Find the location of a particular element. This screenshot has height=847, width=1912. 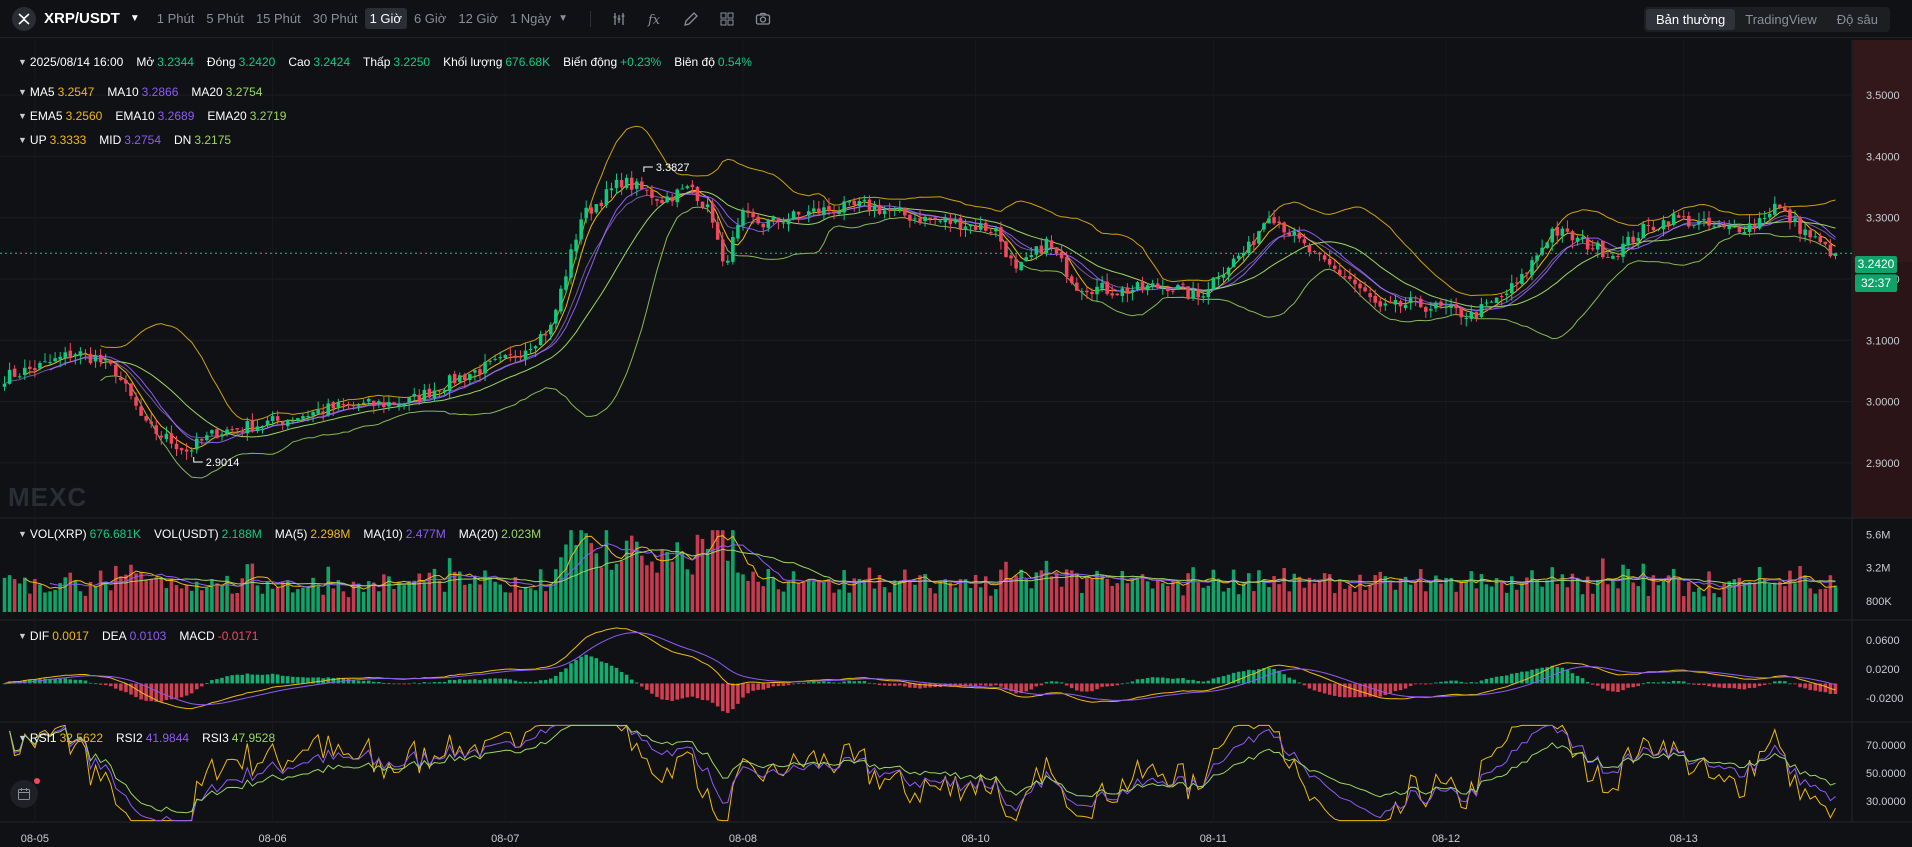

pair-title: XRP/USDT is located at coordinates (82, 18).